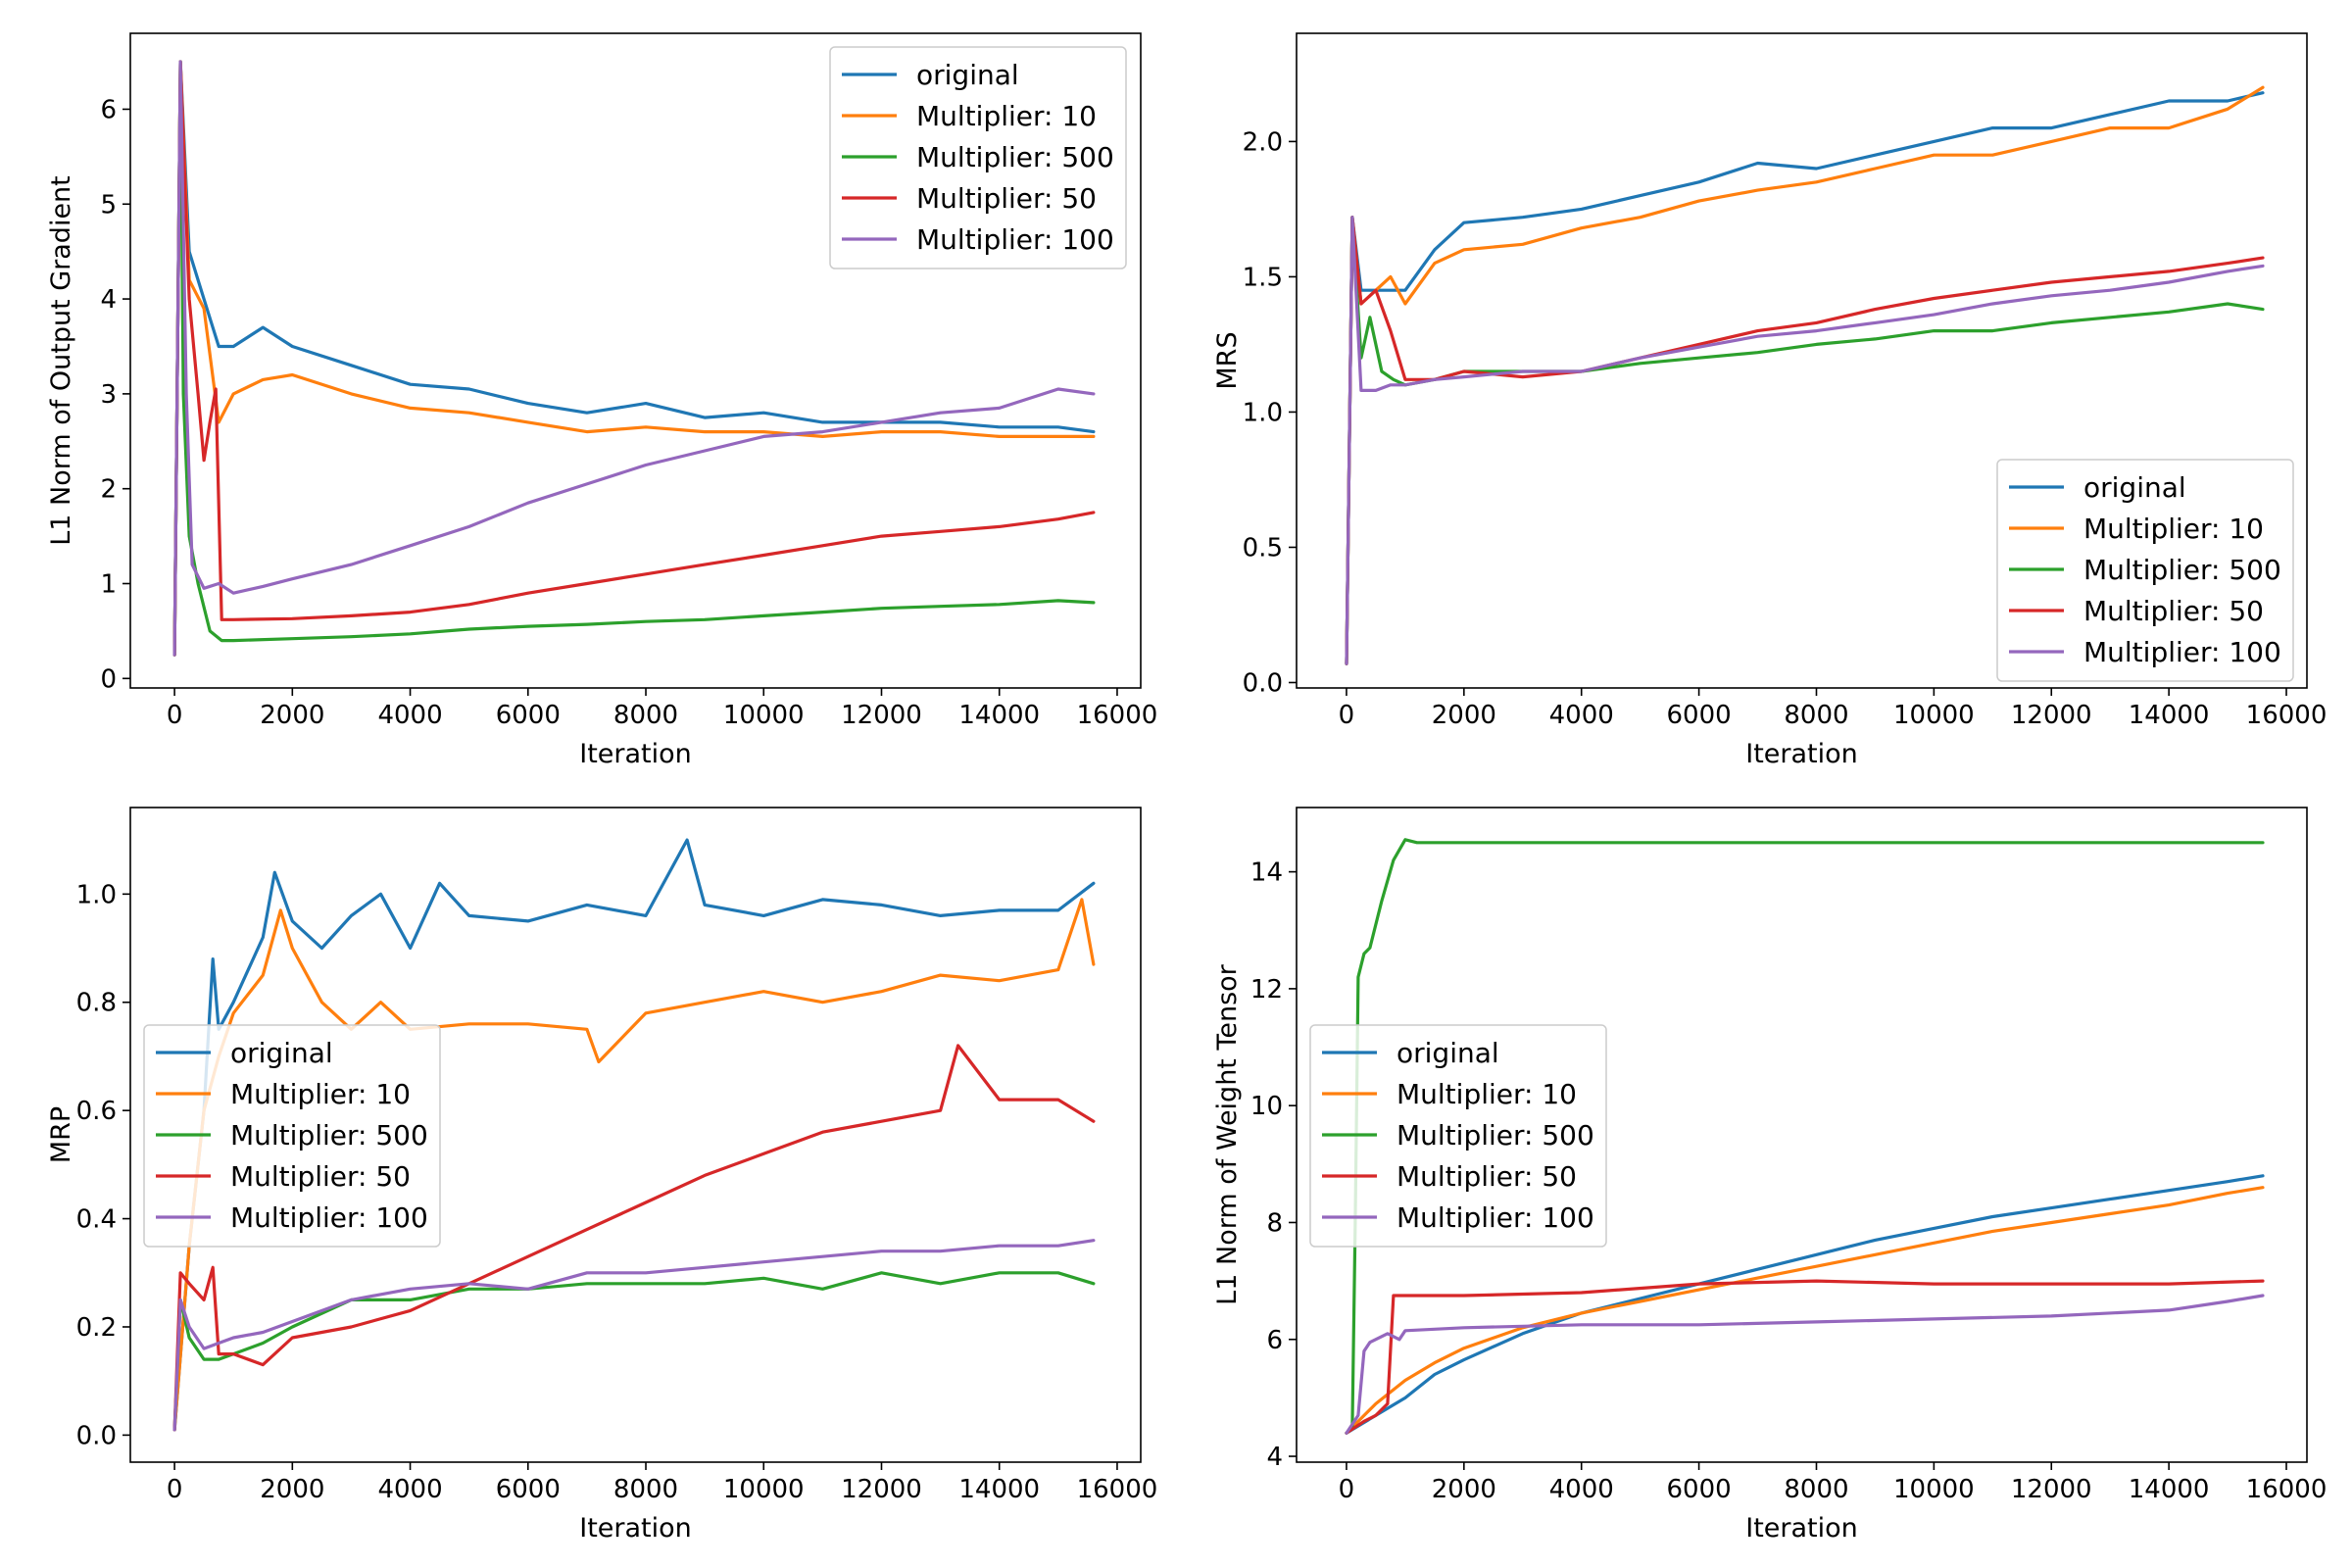 Image resolution: width=2352 pixels, height=1568 pixels. Describe the element at coordinates (96, 1328) in the screenshot. I see `y-tick-label: 0.2` at that location.